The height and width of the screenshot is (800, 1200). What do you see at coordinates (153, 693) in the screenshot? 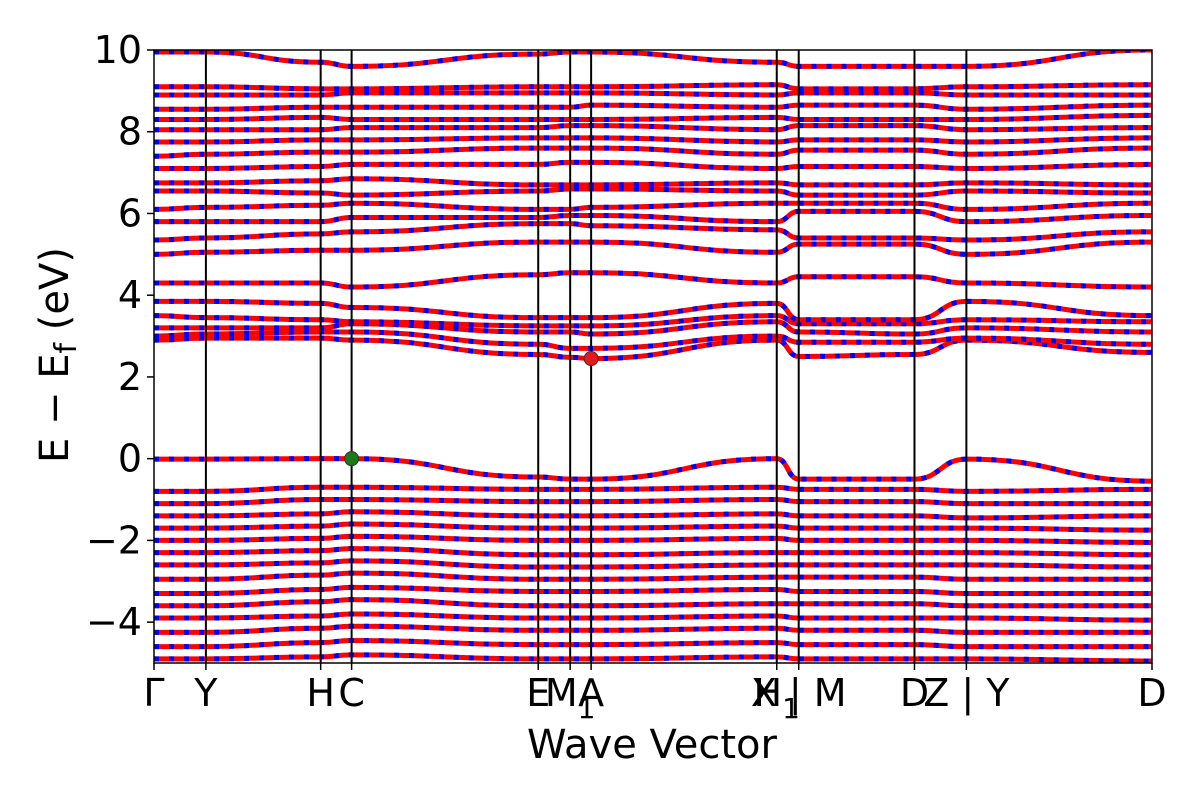
I see `x-tick-label: Γ` at bounding box center [153, 693].